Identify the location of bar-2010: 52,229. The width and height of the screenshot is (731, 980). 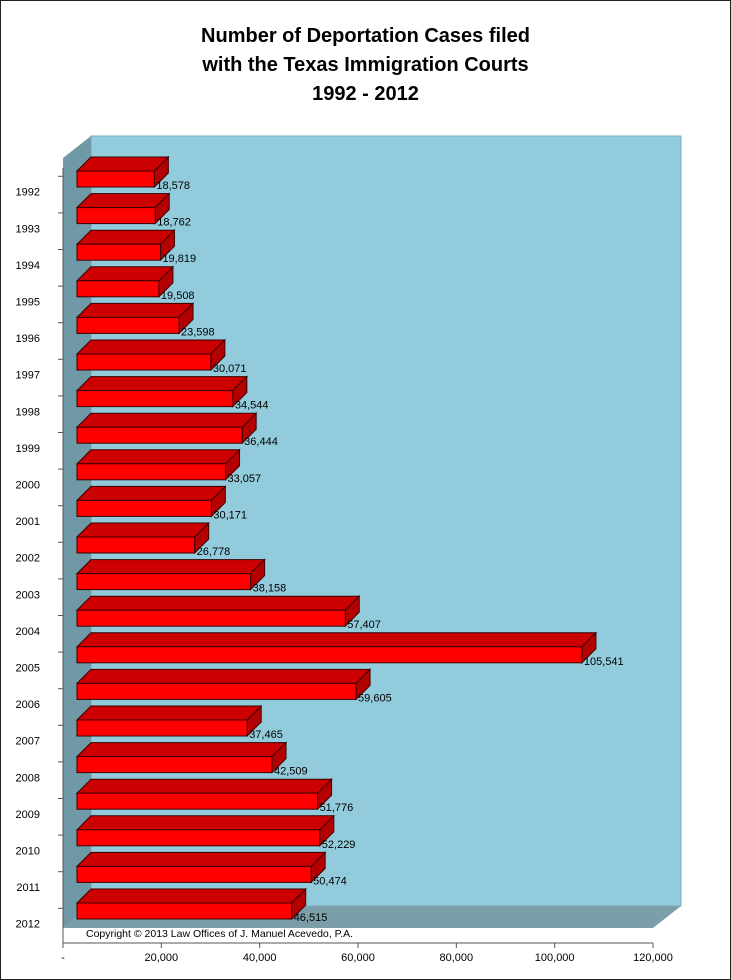
(215, 832).